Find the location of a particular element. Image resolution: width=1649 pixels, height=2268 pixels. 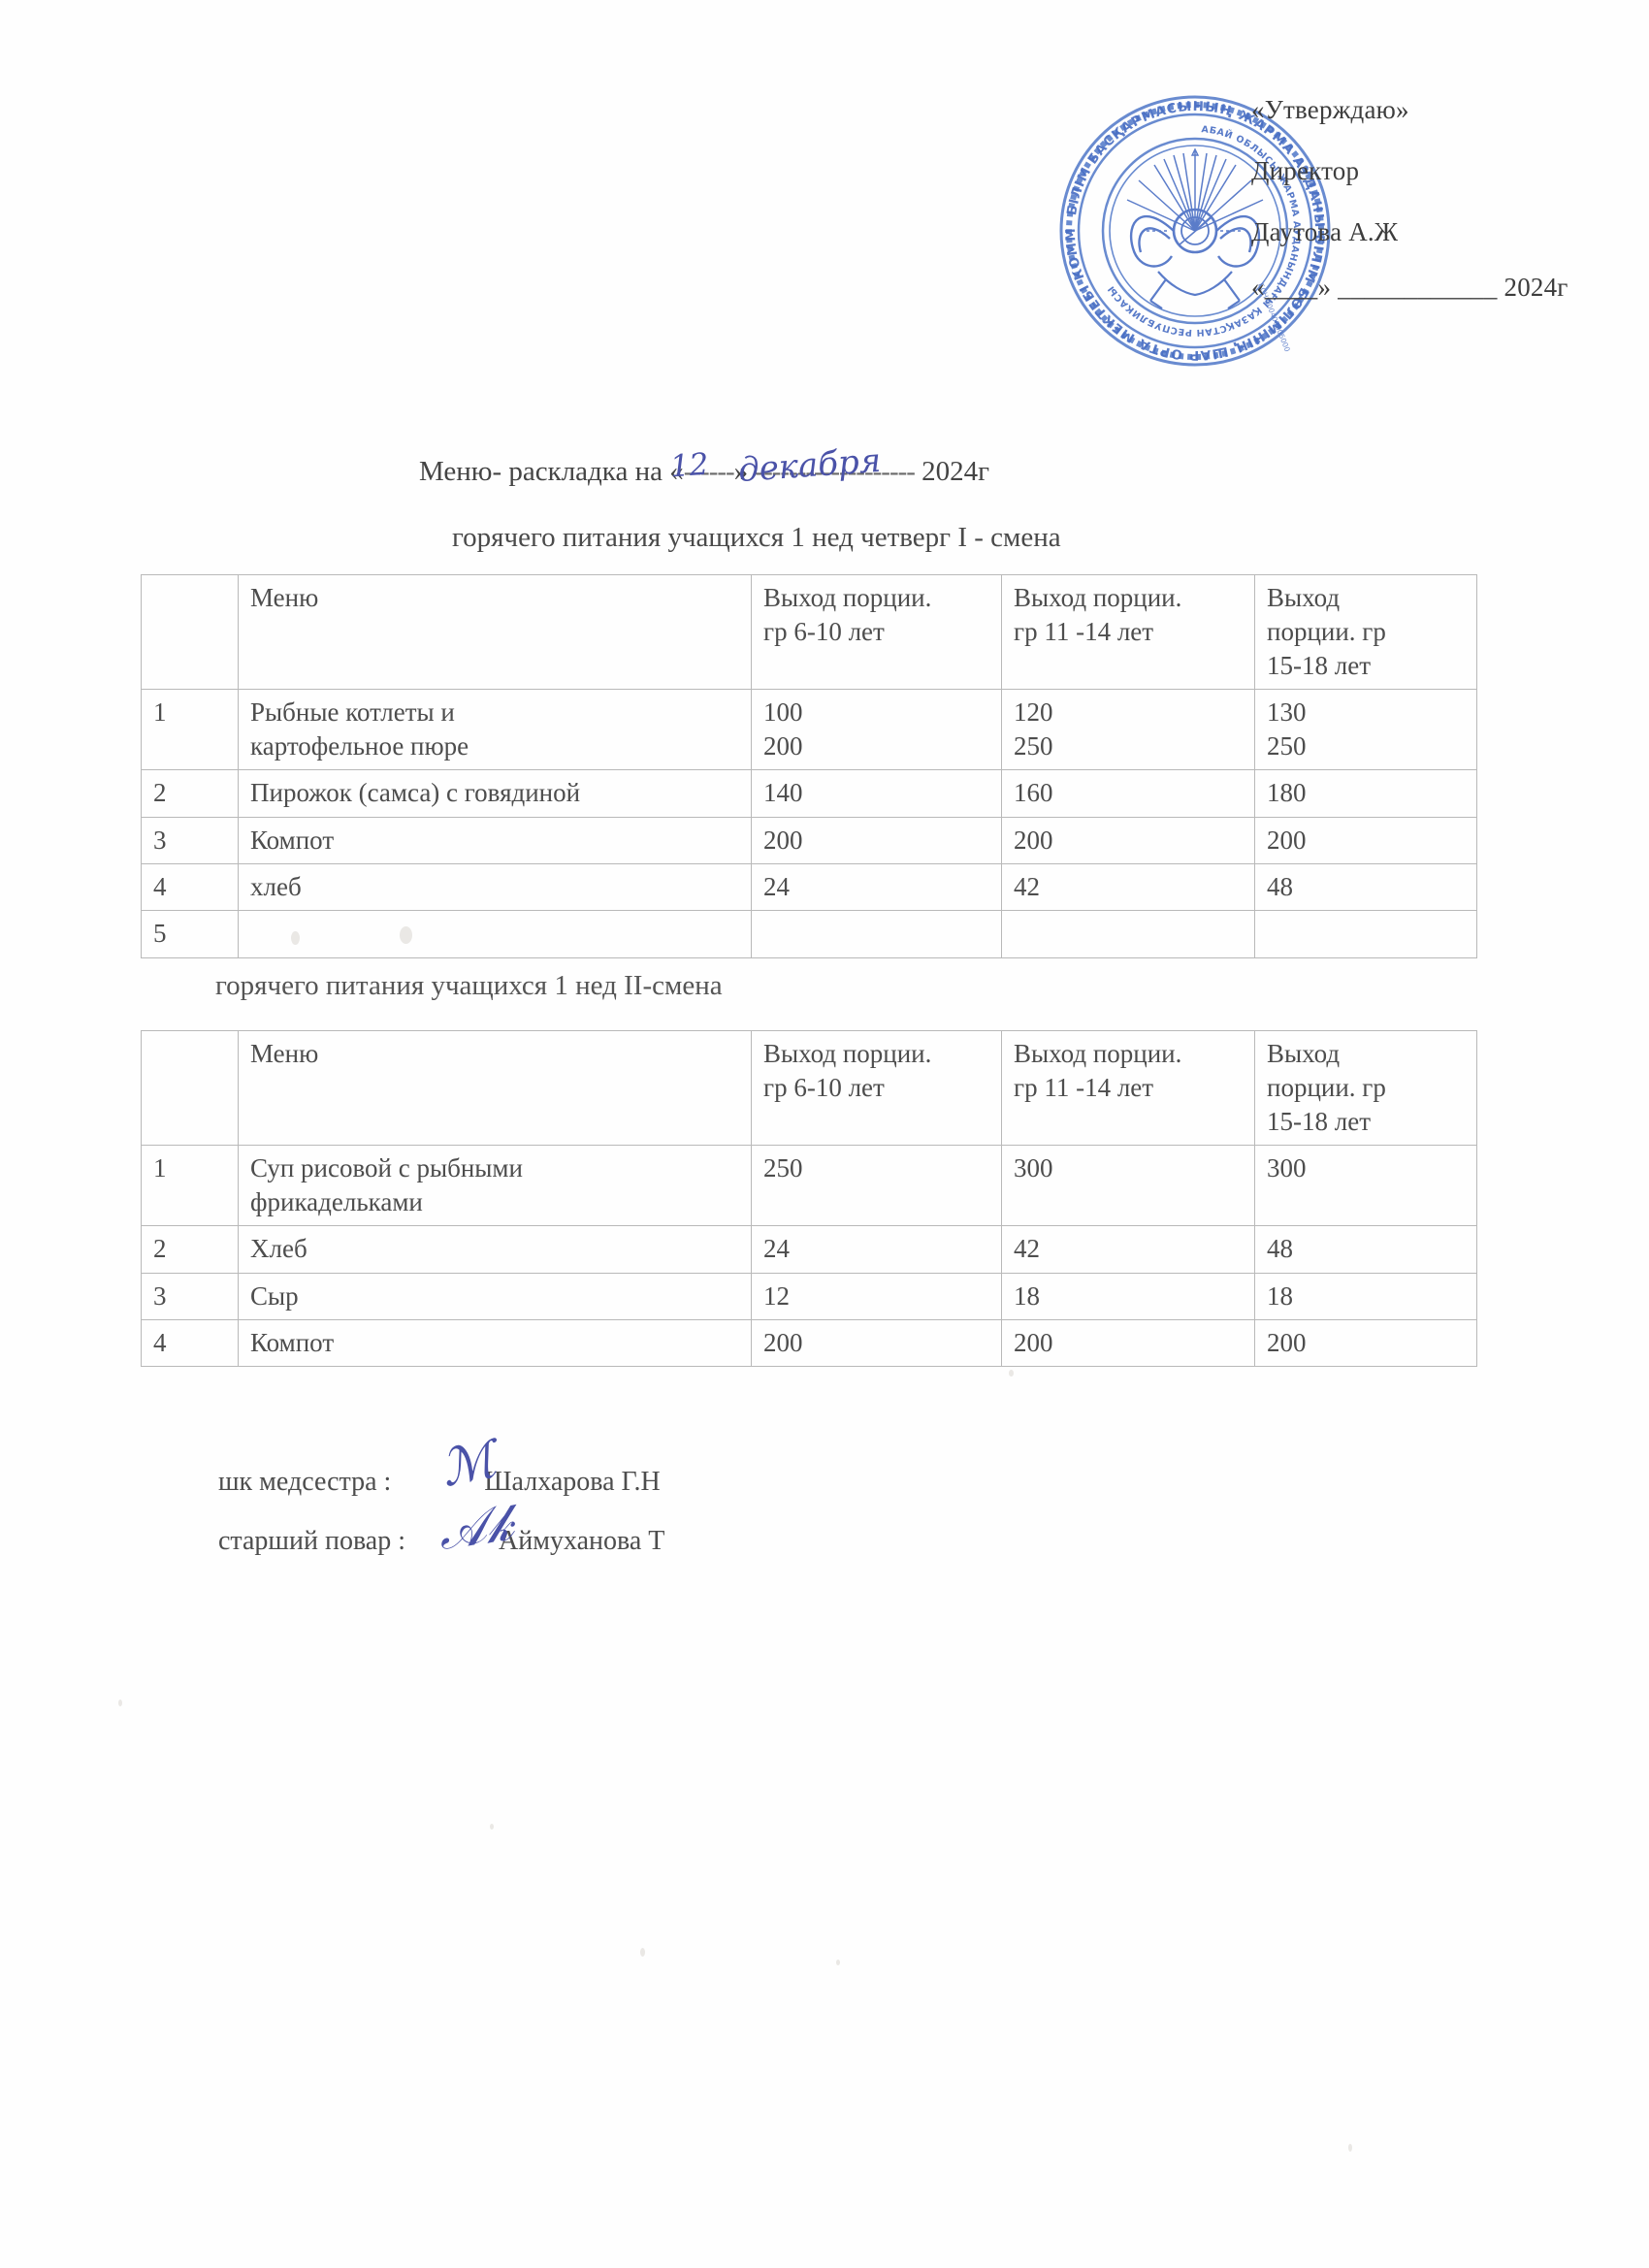

handwritten-signature-nurse: ℳ is located at coordinates (468, 1465).